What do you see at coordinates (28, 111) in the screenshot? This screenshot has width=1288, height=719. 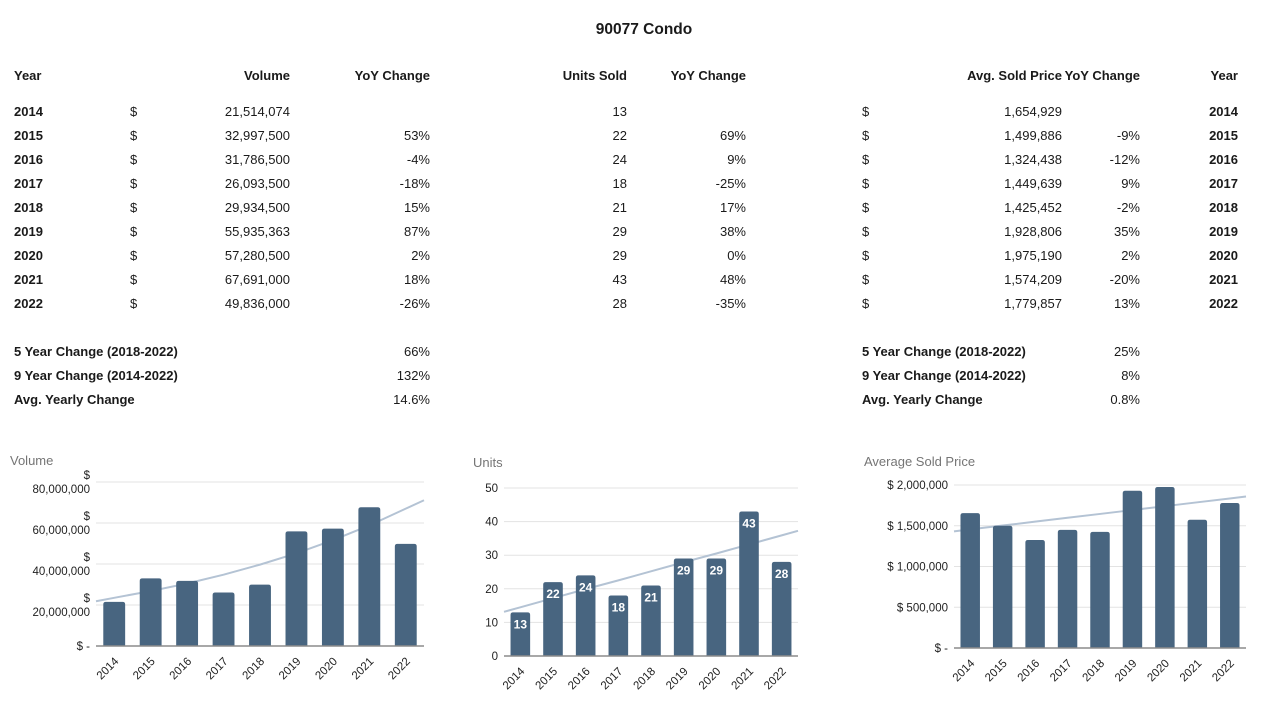 I see `cell-year-left: 2014` at bounding box center [28, 111].